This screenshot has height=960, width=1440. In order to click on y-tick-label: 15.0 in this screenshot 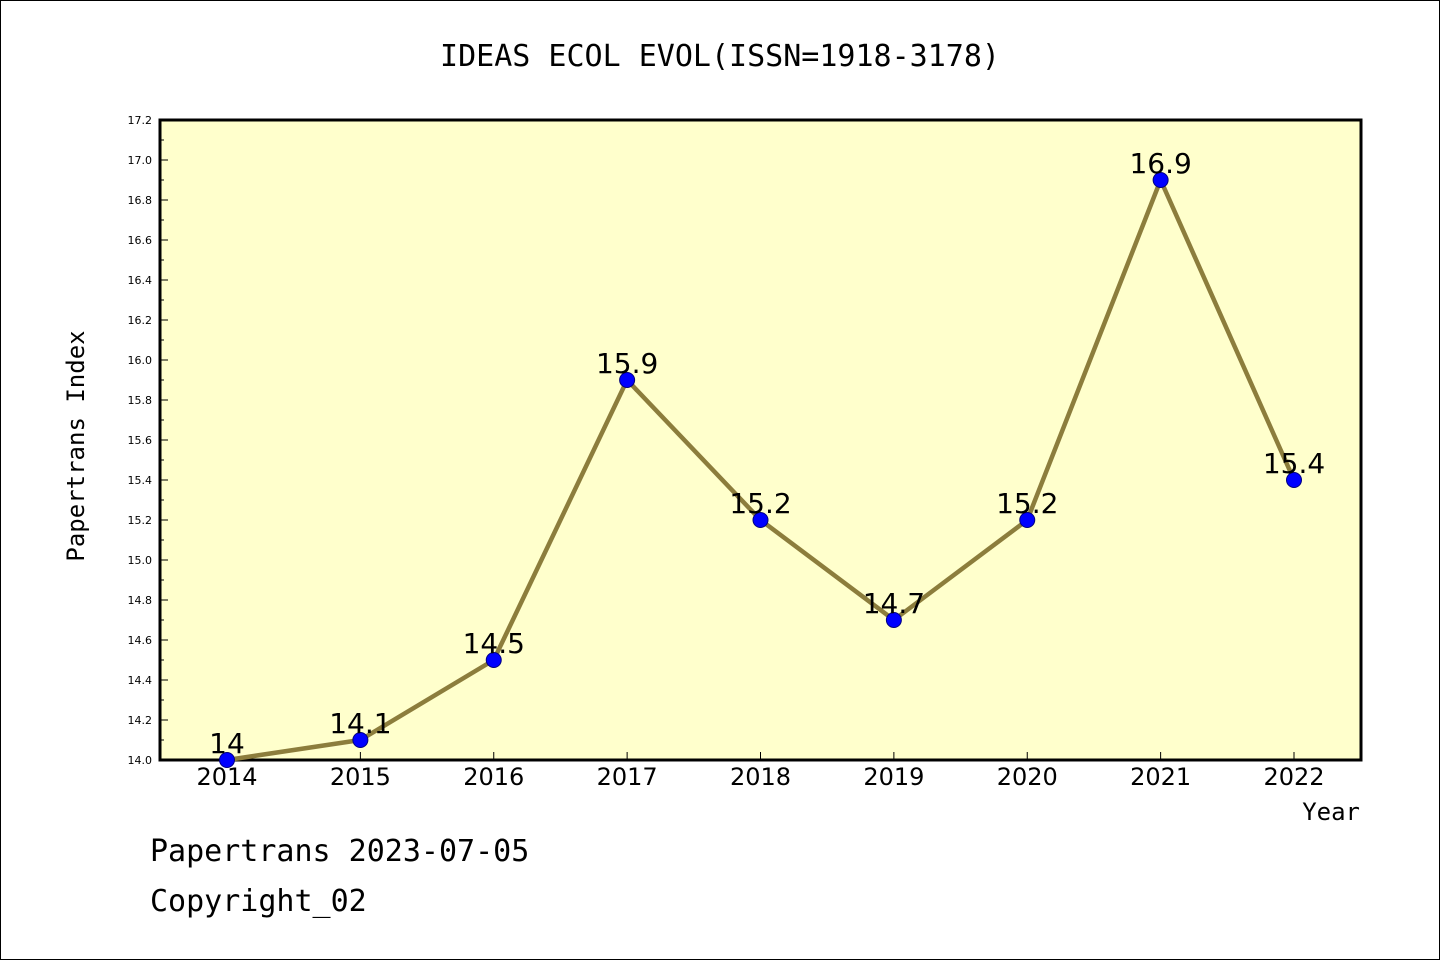, I will do `click(140, 560)`.